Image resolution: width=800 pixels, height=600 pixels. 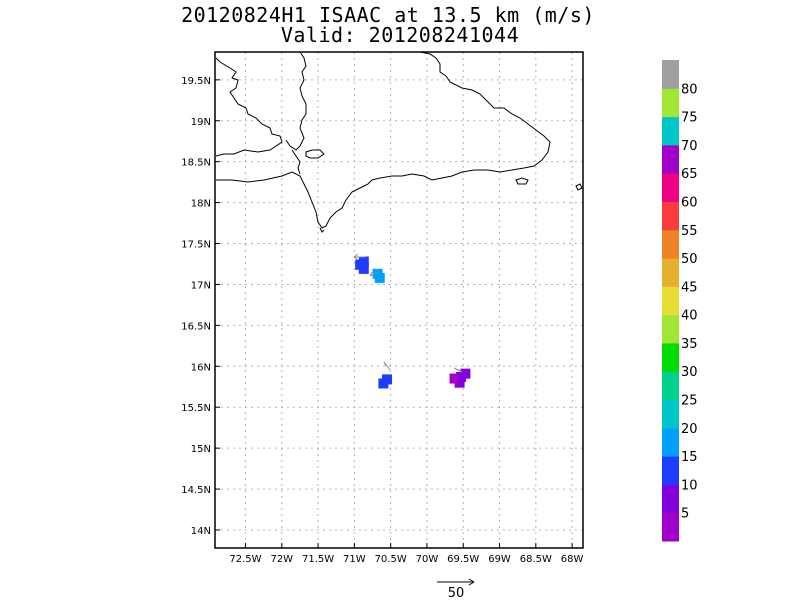 I want to click on wind-vector-key: 50, so click(x=456, y=589).